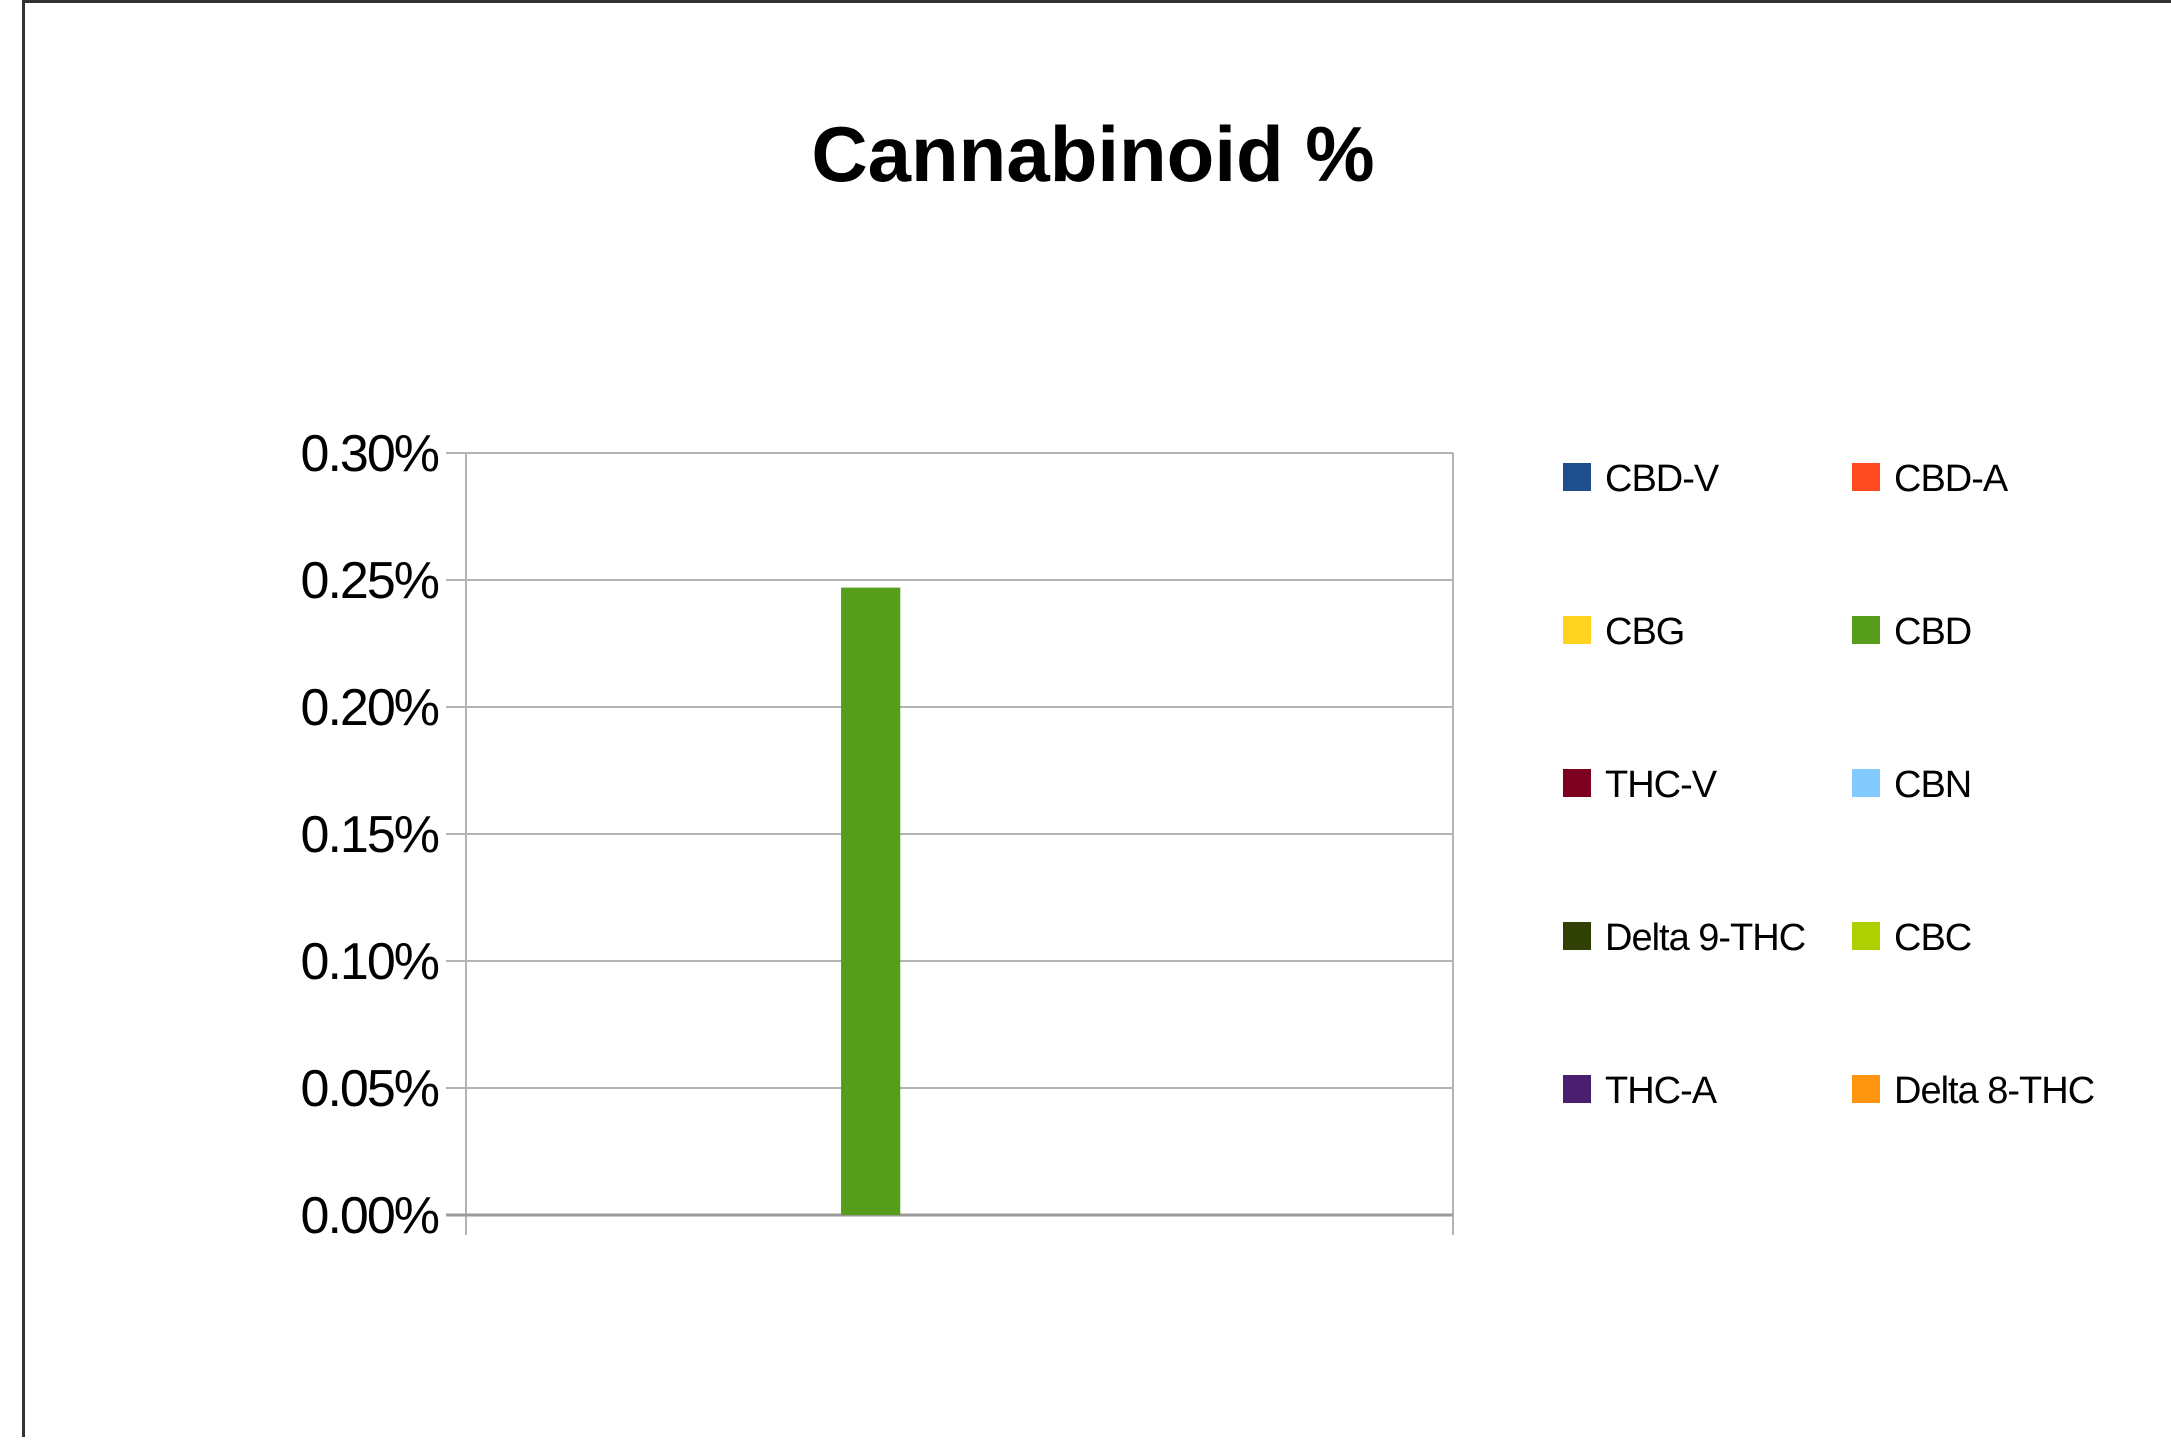 The height and width of the screenshot is (1440, 2171). What do you see at coordinates (370, 1216) in the screenshot?
I see `y-tick-label: 0.00%` at bounding box center [370, 1216].